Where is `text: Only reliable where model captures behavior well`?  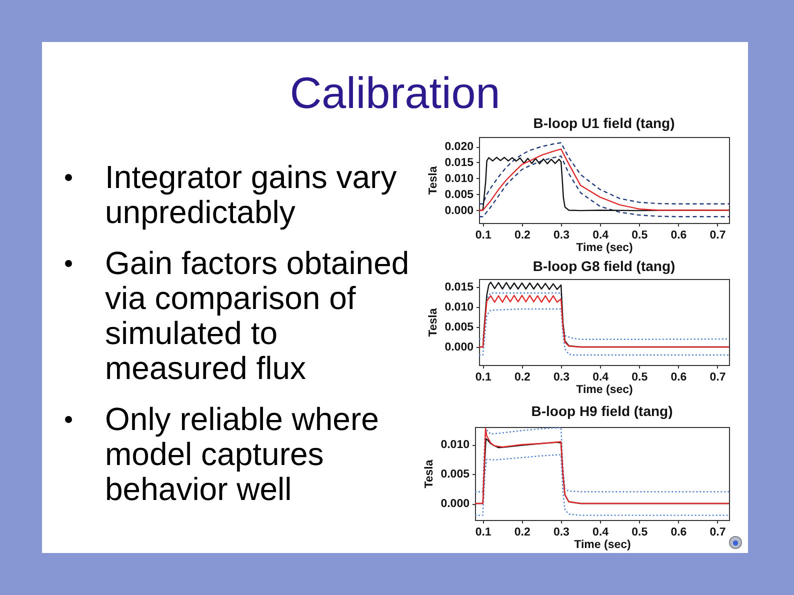
text: Only reliable where model captures behavior well is located at coordinates (242, 454).